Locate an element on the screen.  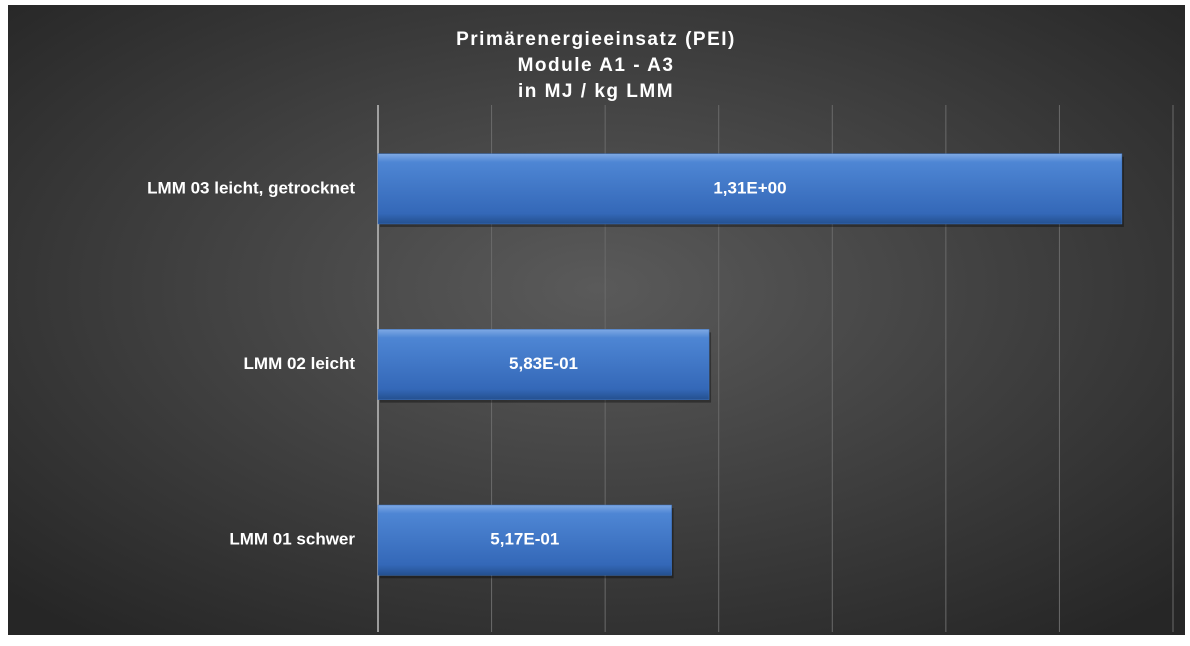
category-label: LMM 03 leicht, getrocknet is located at coordinates (251, 187).